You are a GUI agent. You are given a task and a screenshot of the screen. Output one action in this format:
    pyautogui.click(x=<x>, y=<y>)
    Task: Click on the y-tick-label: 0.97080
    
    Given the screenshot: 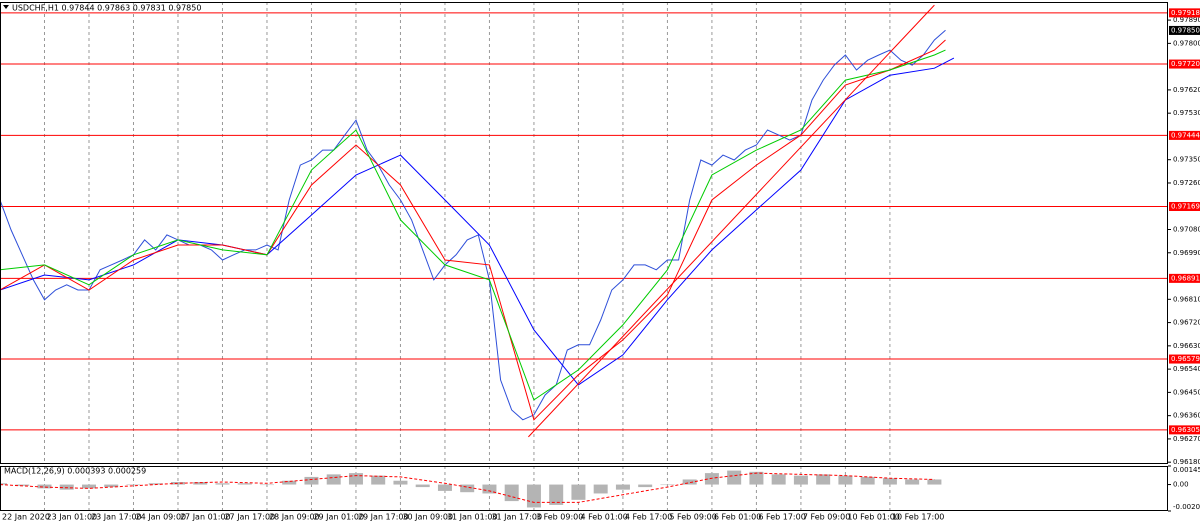 What is the action you would take?
    pyautogui.click(x=1186, y=230)
    